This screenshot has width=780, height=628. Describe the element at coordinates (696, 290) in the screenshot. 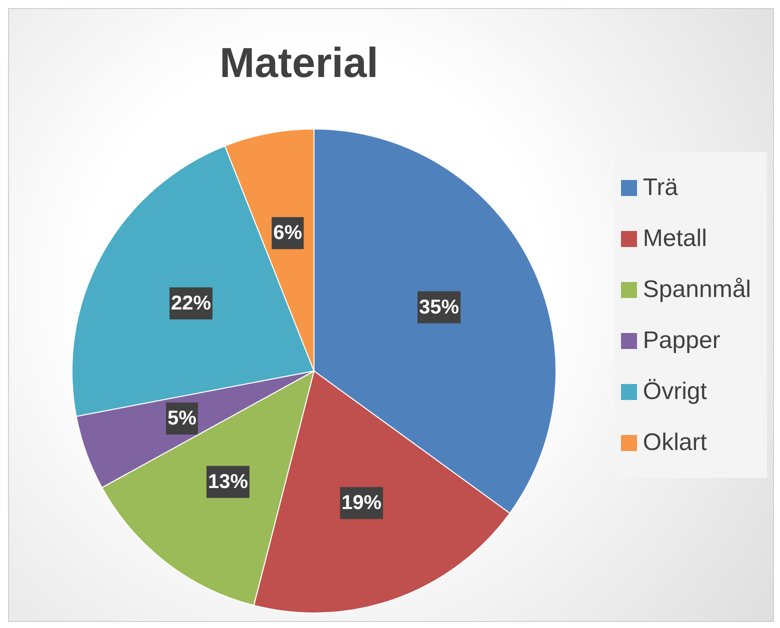

I see `legend-label: Spannmål` at that location.